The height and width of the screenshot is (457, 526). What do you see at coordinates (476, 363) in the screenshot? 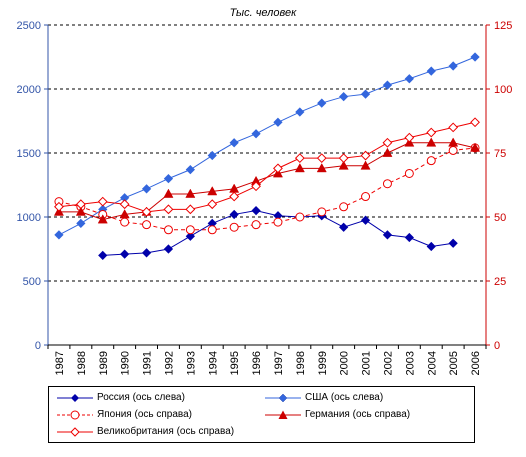
I see `x-tick-label: 2006` at bounding box center [476, 363].